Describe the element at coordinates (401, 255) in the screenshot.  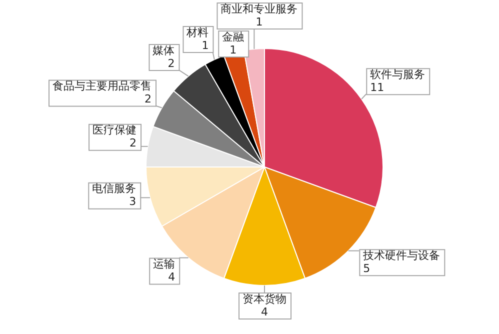
I see `slice-label: 技术硬件与设备` at that location.